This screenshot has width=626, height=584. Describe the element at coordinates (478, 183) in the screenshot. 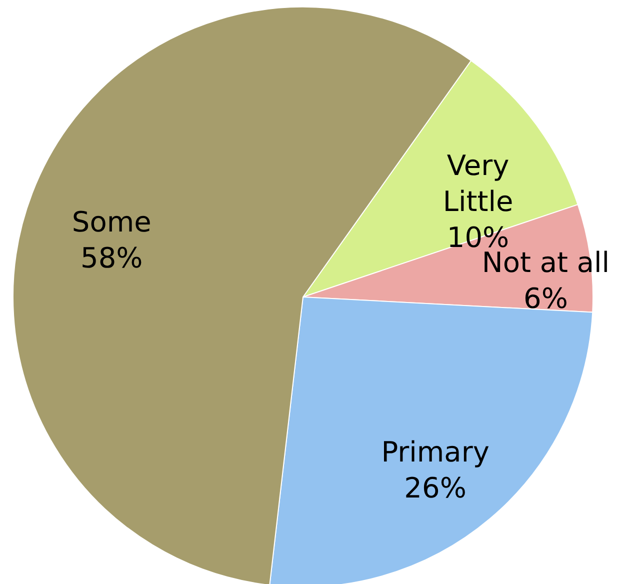

I see `slice-label: Very Little` at that location.